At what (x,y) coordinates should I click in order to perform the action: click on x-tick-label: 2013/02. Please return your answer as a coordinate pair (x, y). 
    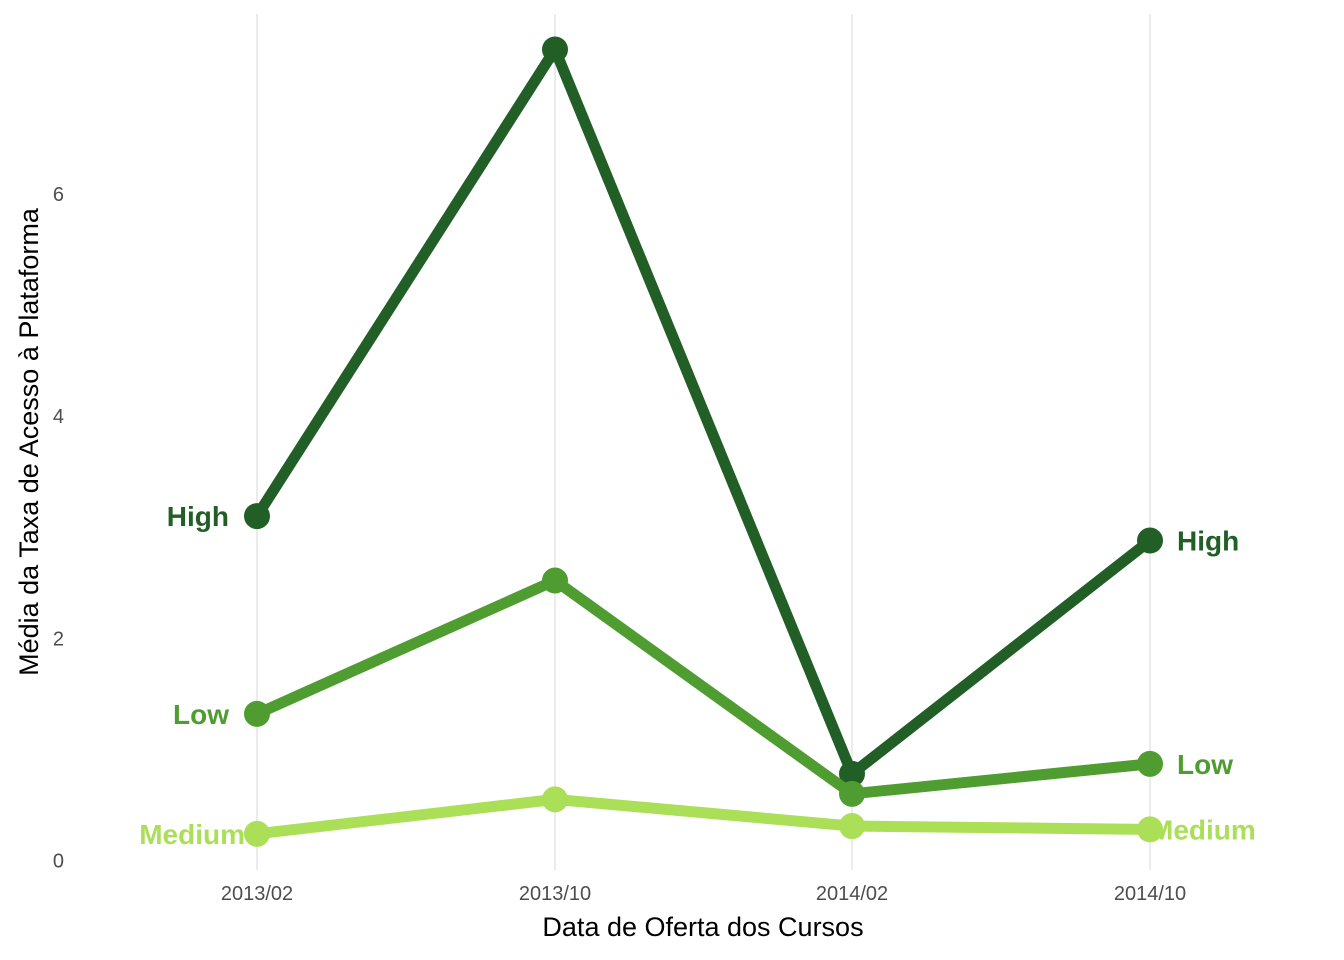
    Looking at the image, I should click on (257, 894).